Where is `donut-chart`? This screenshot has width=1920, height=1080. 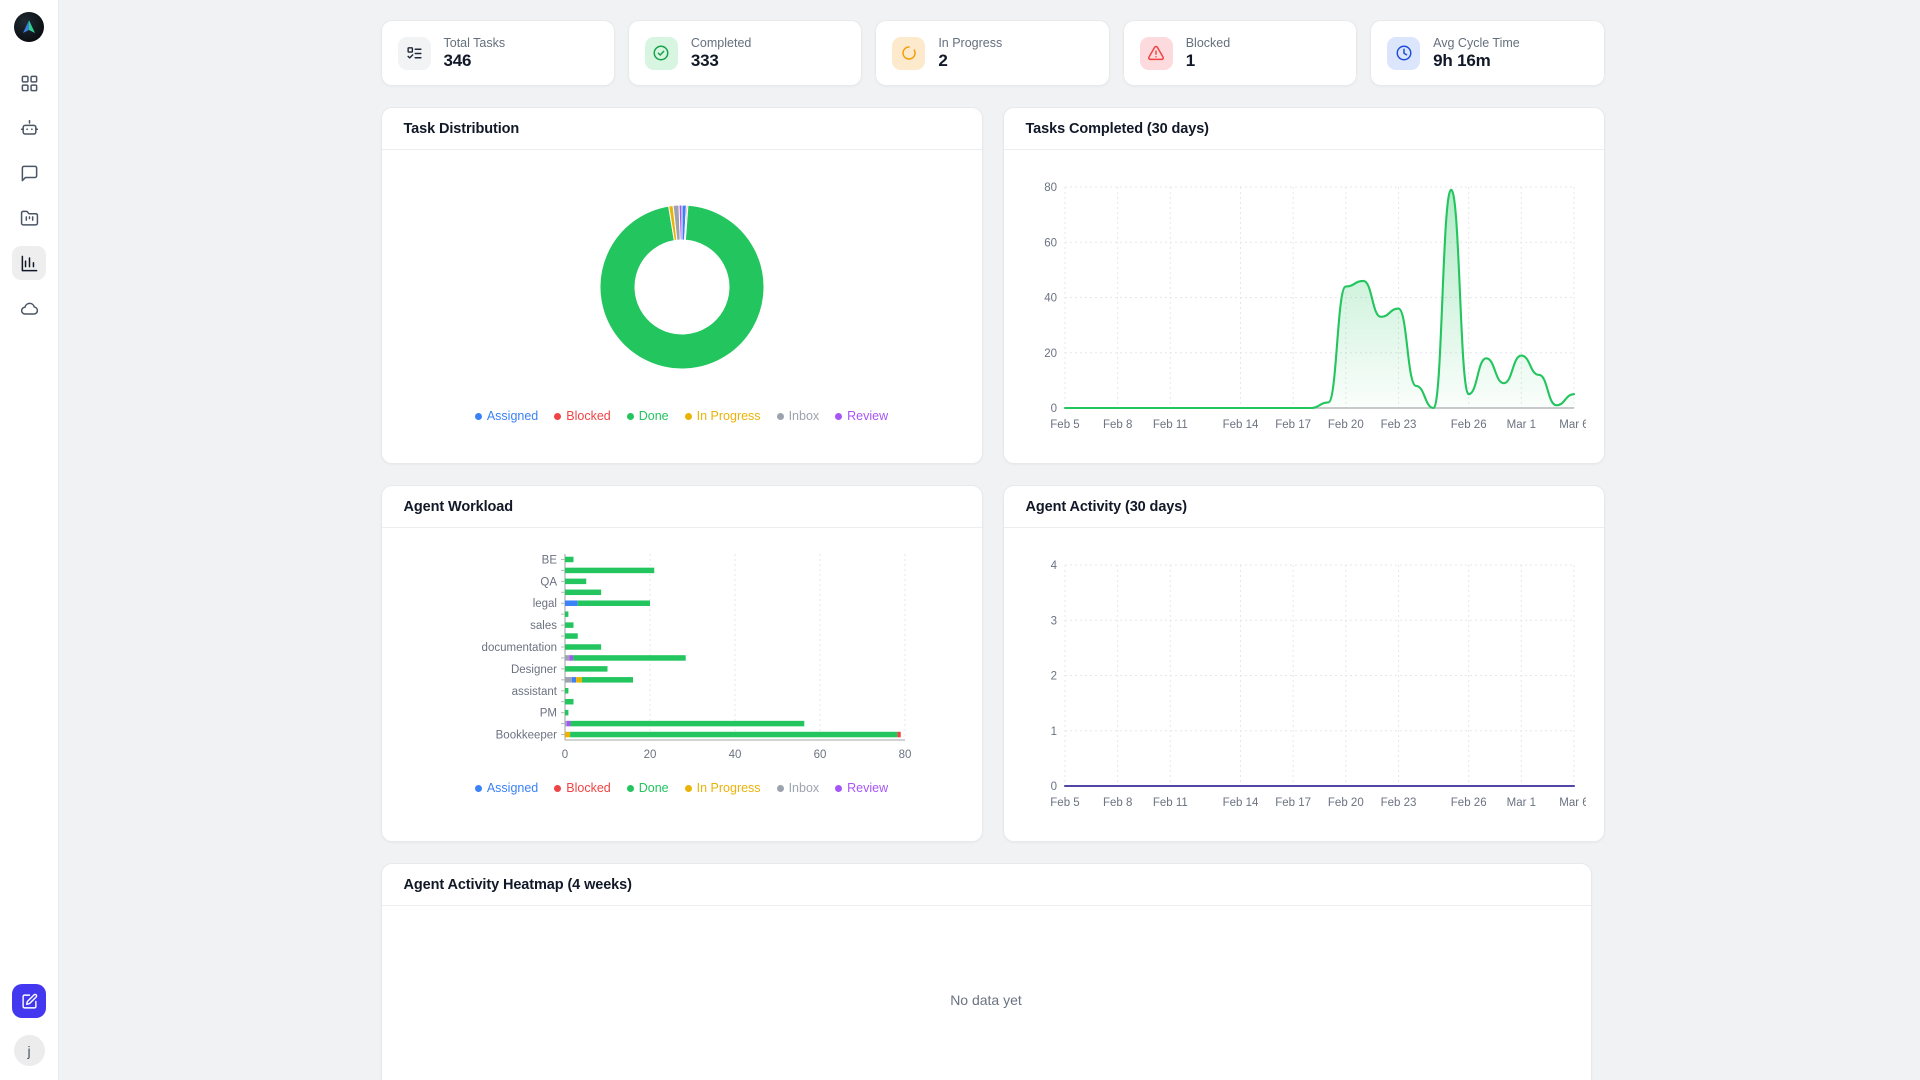 donut-chart is located at coordinates (682, 286).